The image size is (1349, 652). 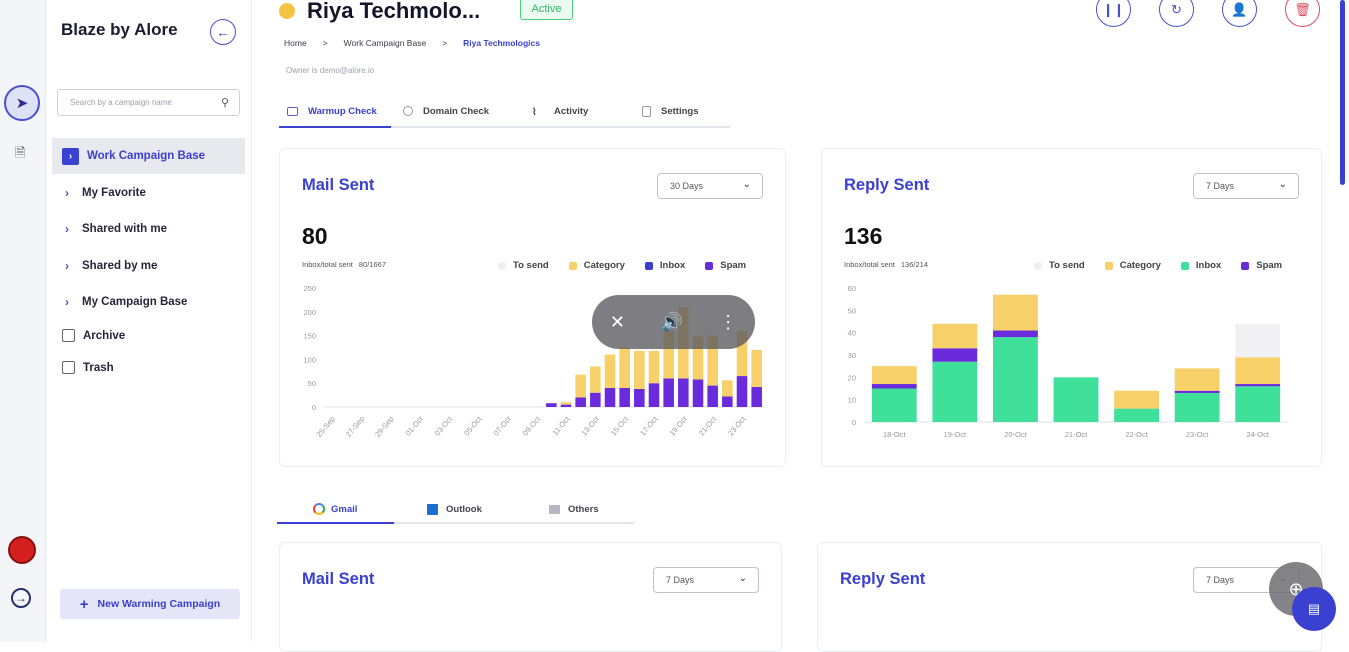 I want to click on sidebar-item-shared-by-me: › Shared by me, so click(x=148, y=266).